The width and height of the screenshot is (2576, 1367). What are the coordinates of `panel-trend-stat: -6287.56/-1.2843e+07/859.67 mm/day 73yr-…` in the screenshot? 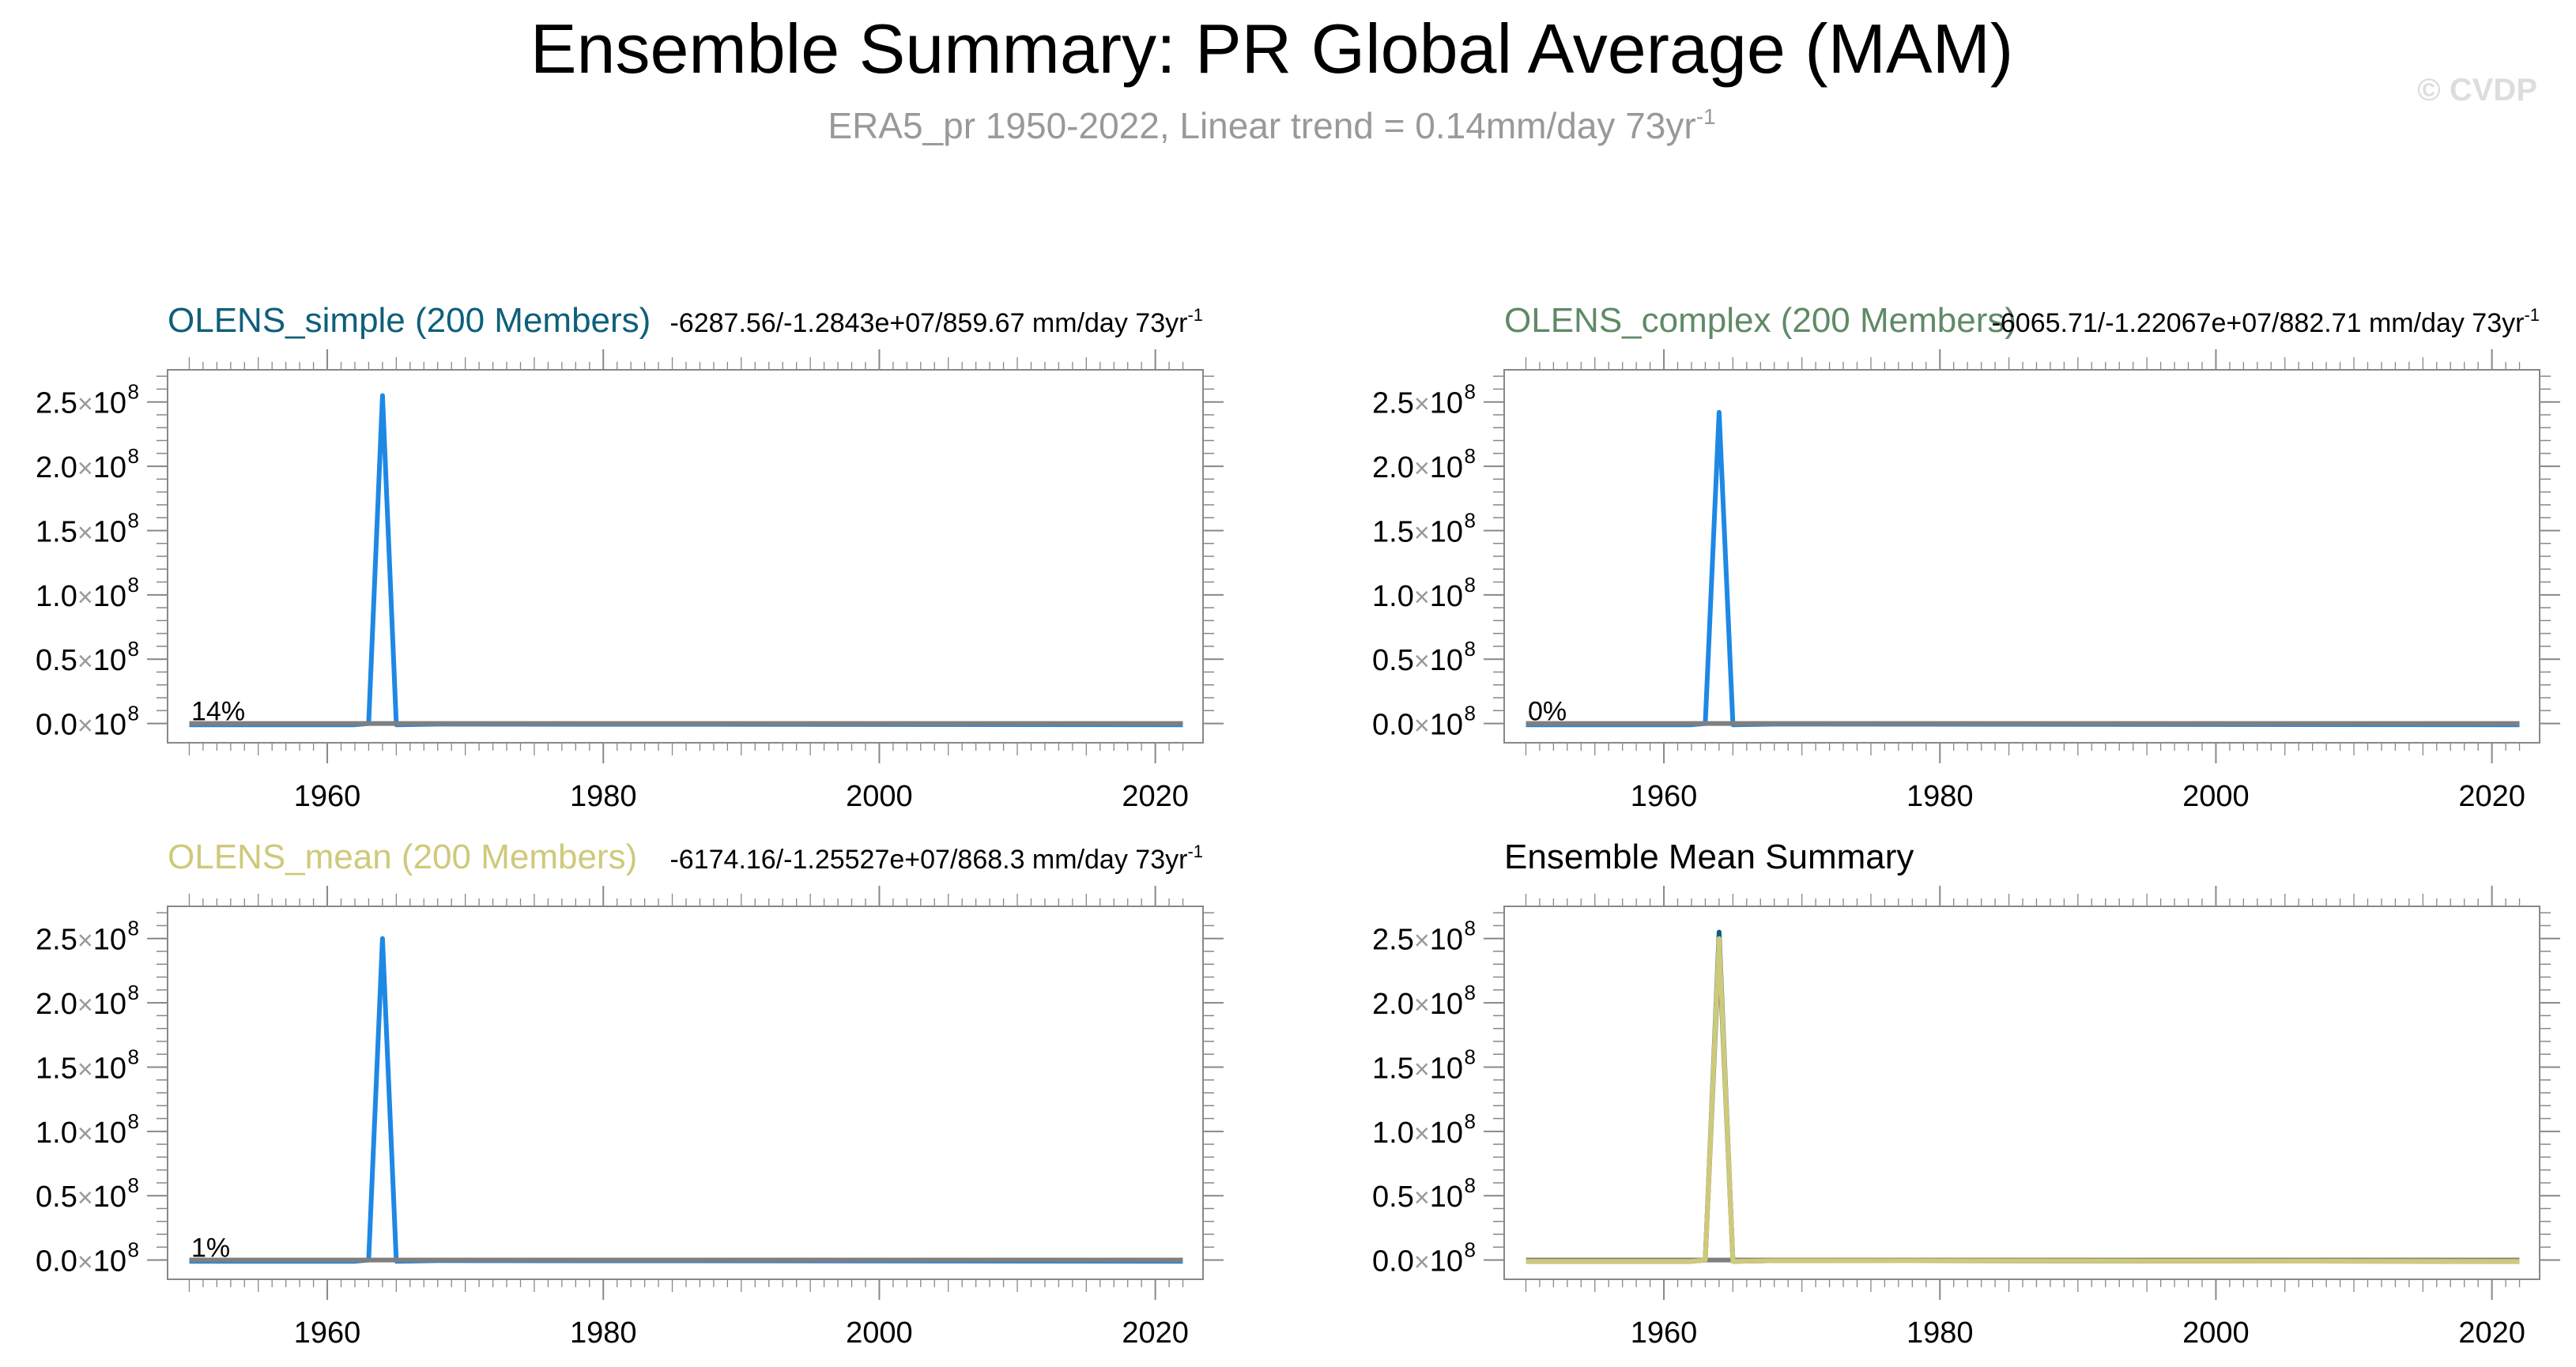 It's located at (936, 321).